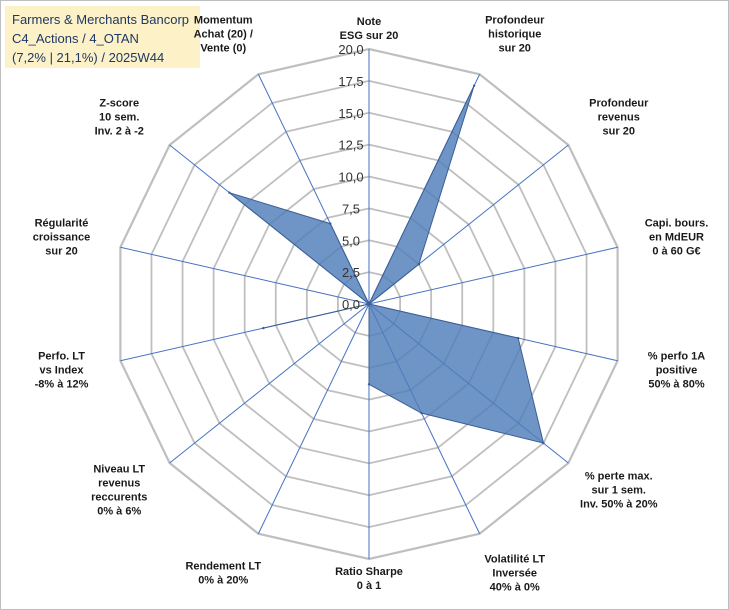 The width and height of the screenshot is (729, 610). Describe the element at coordinates (75, 38) in the screenshot. I see `title-category: C4_Actions / 4_OTAN` at that location.